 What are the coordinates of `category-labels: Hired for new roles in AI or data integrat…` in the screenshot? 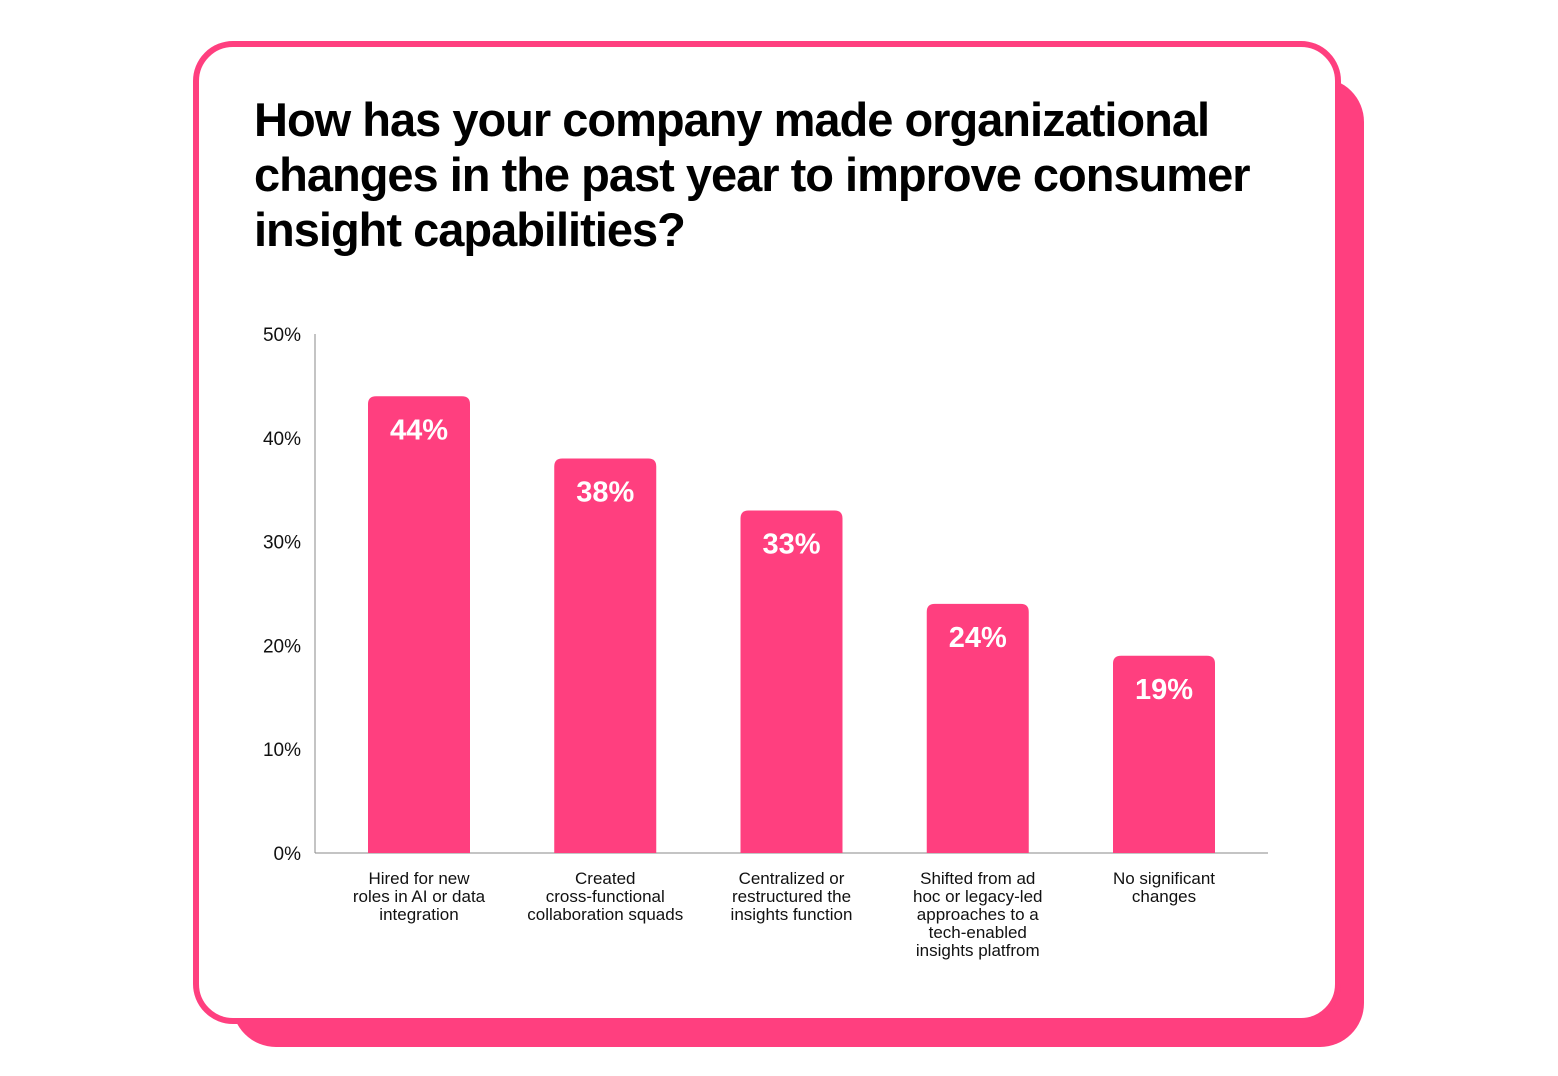 It's located at (784, 914).